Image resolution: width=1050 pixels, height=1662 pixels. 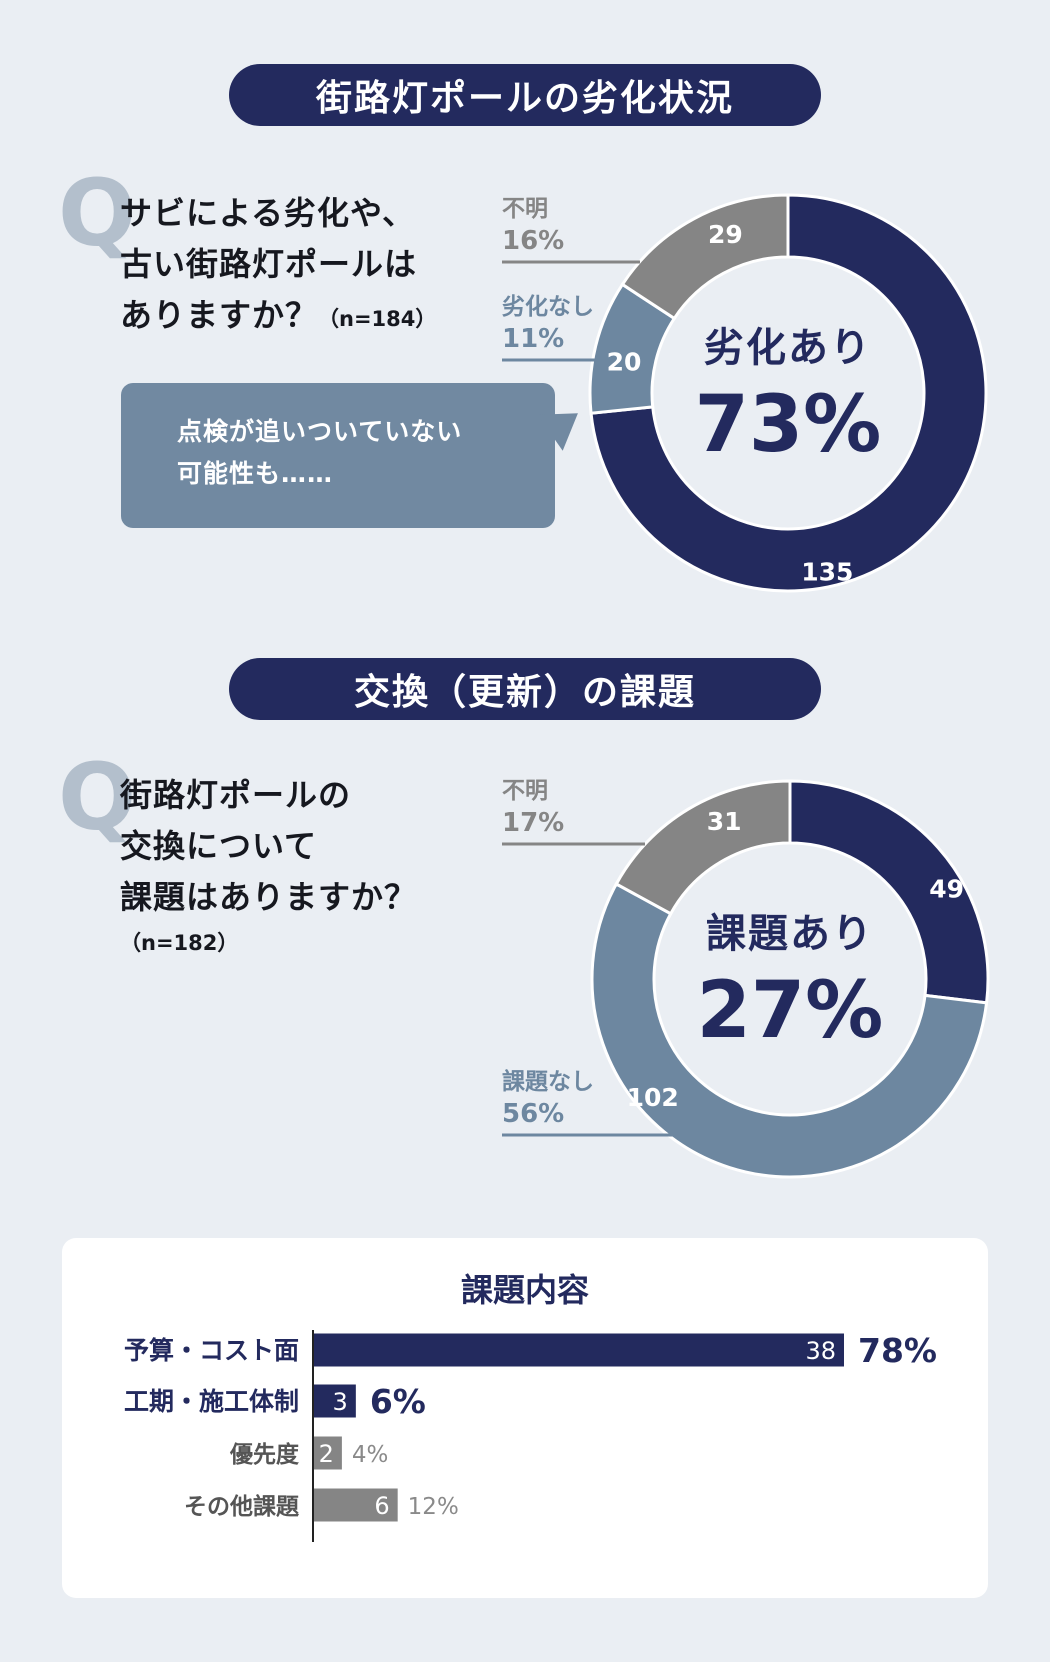 What do you see at coordinates (525, 1290) in the screenshot?
I see `bar-chart-title: 課題内容` at bounding box center [525, 1290].